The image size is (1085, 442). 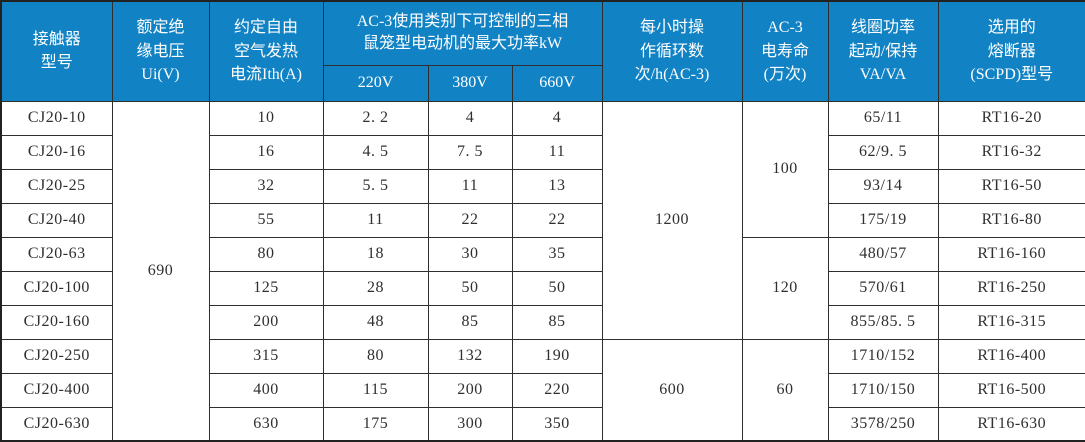 What do you see at coordinates (672, 220) in the screenshot?
I see `cell-cycles: 1200` at bounding box center [672, 220].